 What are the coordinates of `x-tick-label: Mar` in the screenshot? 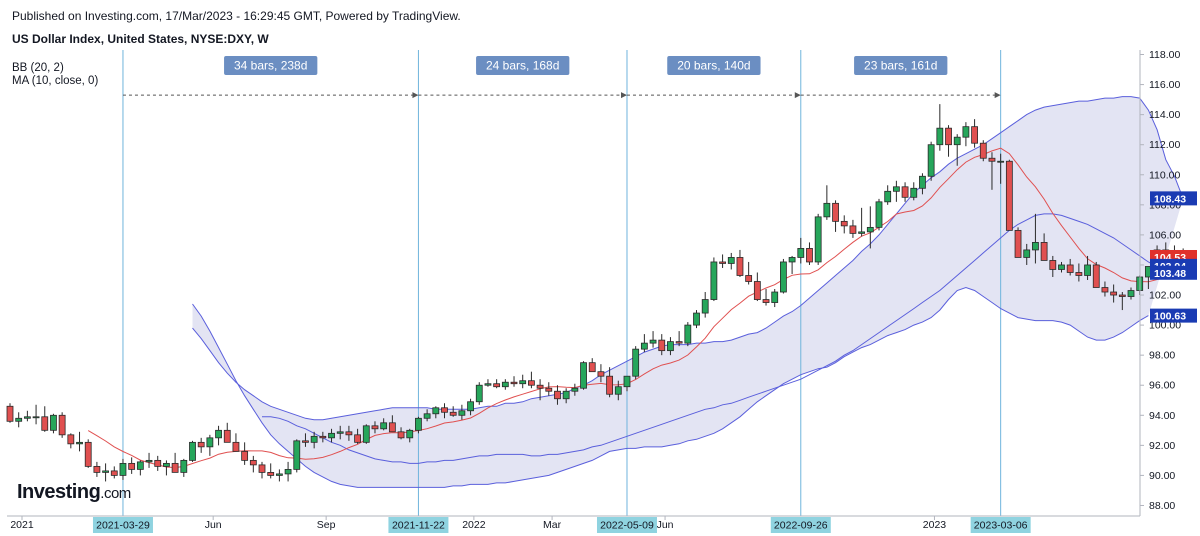 It's located at (552, 525).